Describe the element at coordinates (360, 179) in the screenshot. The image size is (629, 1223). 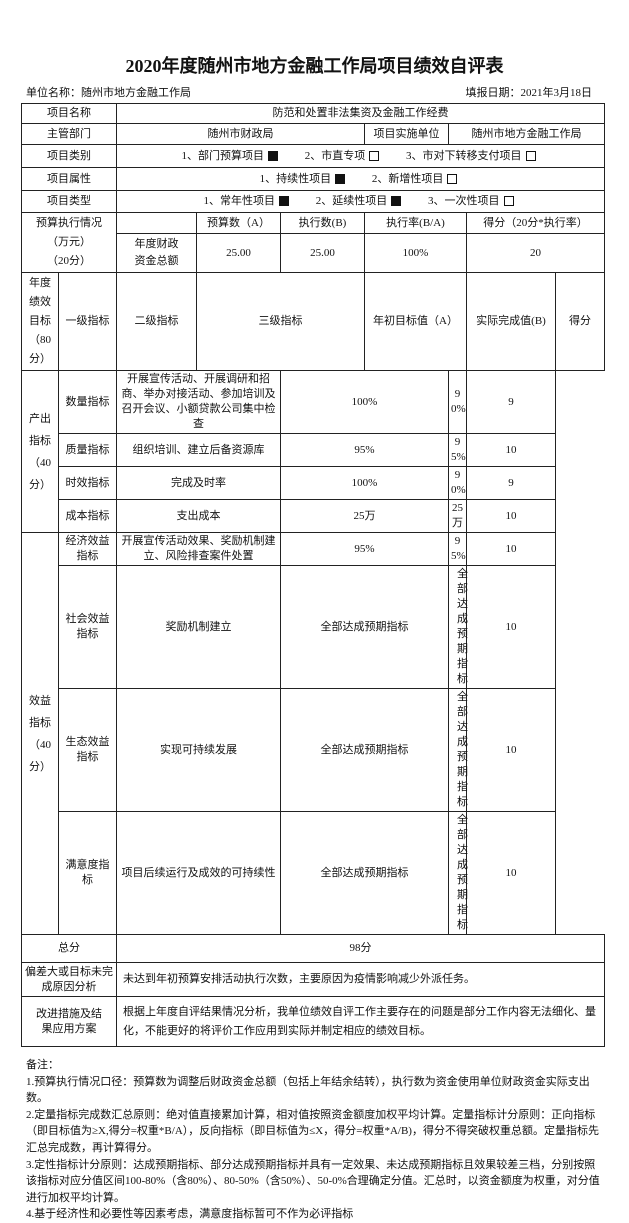
I see `attr-options: 1、持续性项目 2、新增性项目` at that location.